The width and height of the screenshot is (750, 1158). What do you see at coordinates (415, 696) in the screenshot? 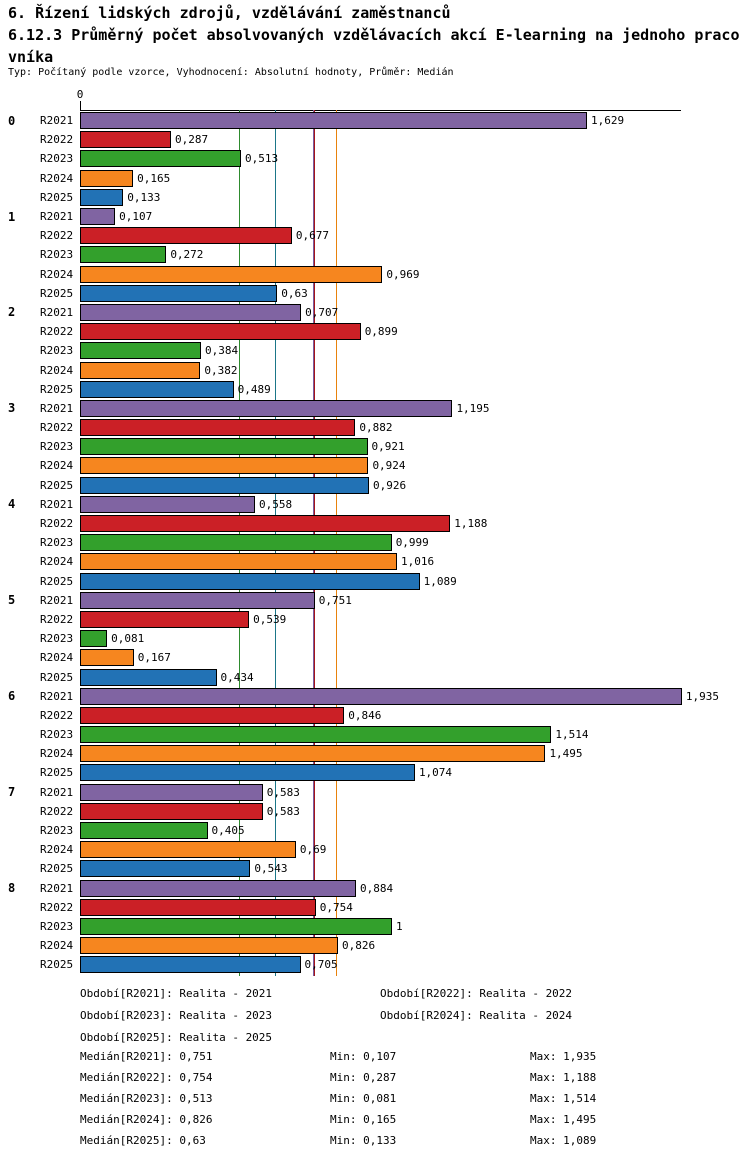
I see `bar-area: 1,935` at bounding box center [415, 696].